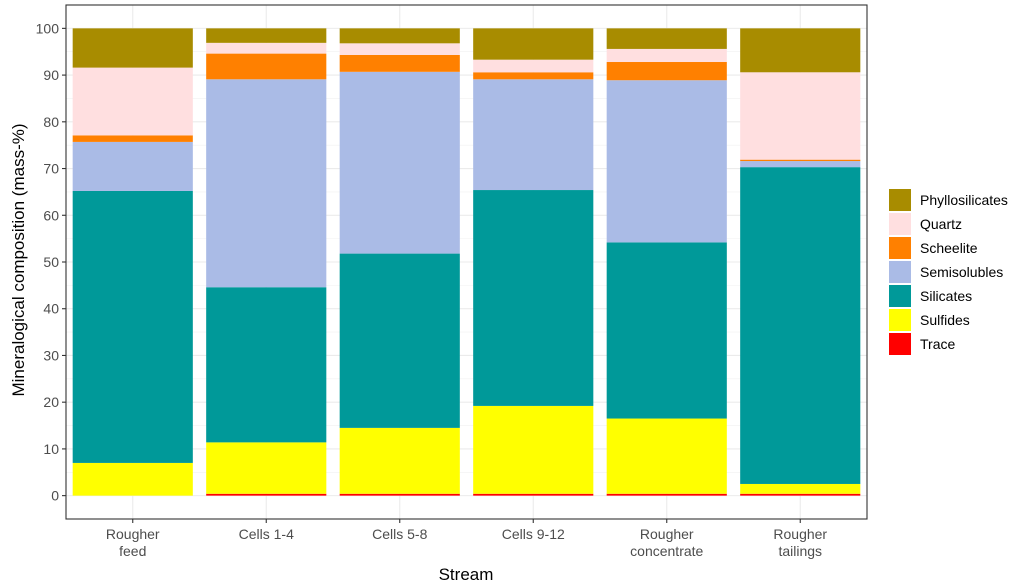 Image resolution: width=1025 pixels, height=585 pixels. What do you see at coordinates (800, 542) in the screenshot?
I see `x-tick-label: Rougher tailings` at bounding box center [800, 542].